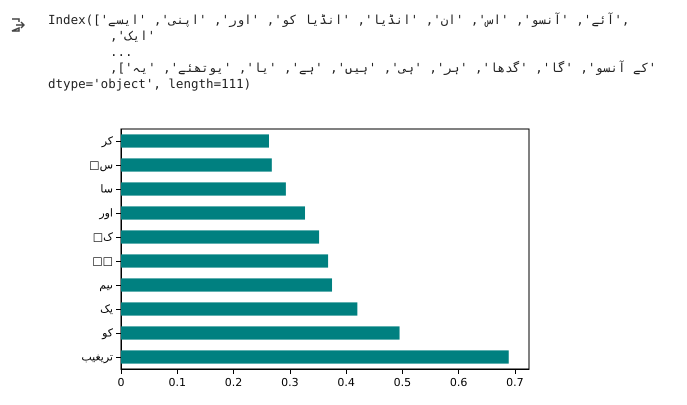  Describe the element at coordinates (106, 285) in the screenshot. I see `y-tick-label: ںیم` at that location.